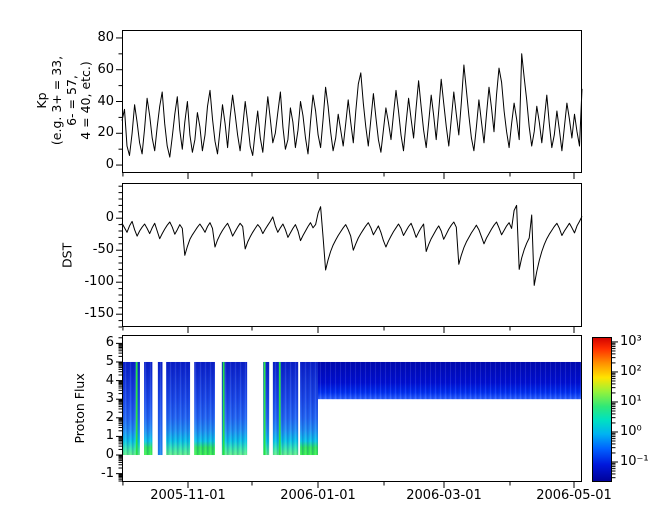  Describe the element at coordinates (631, 431) in the screenshot. I see `colorbar-tick-label: 10⁰` at that location.